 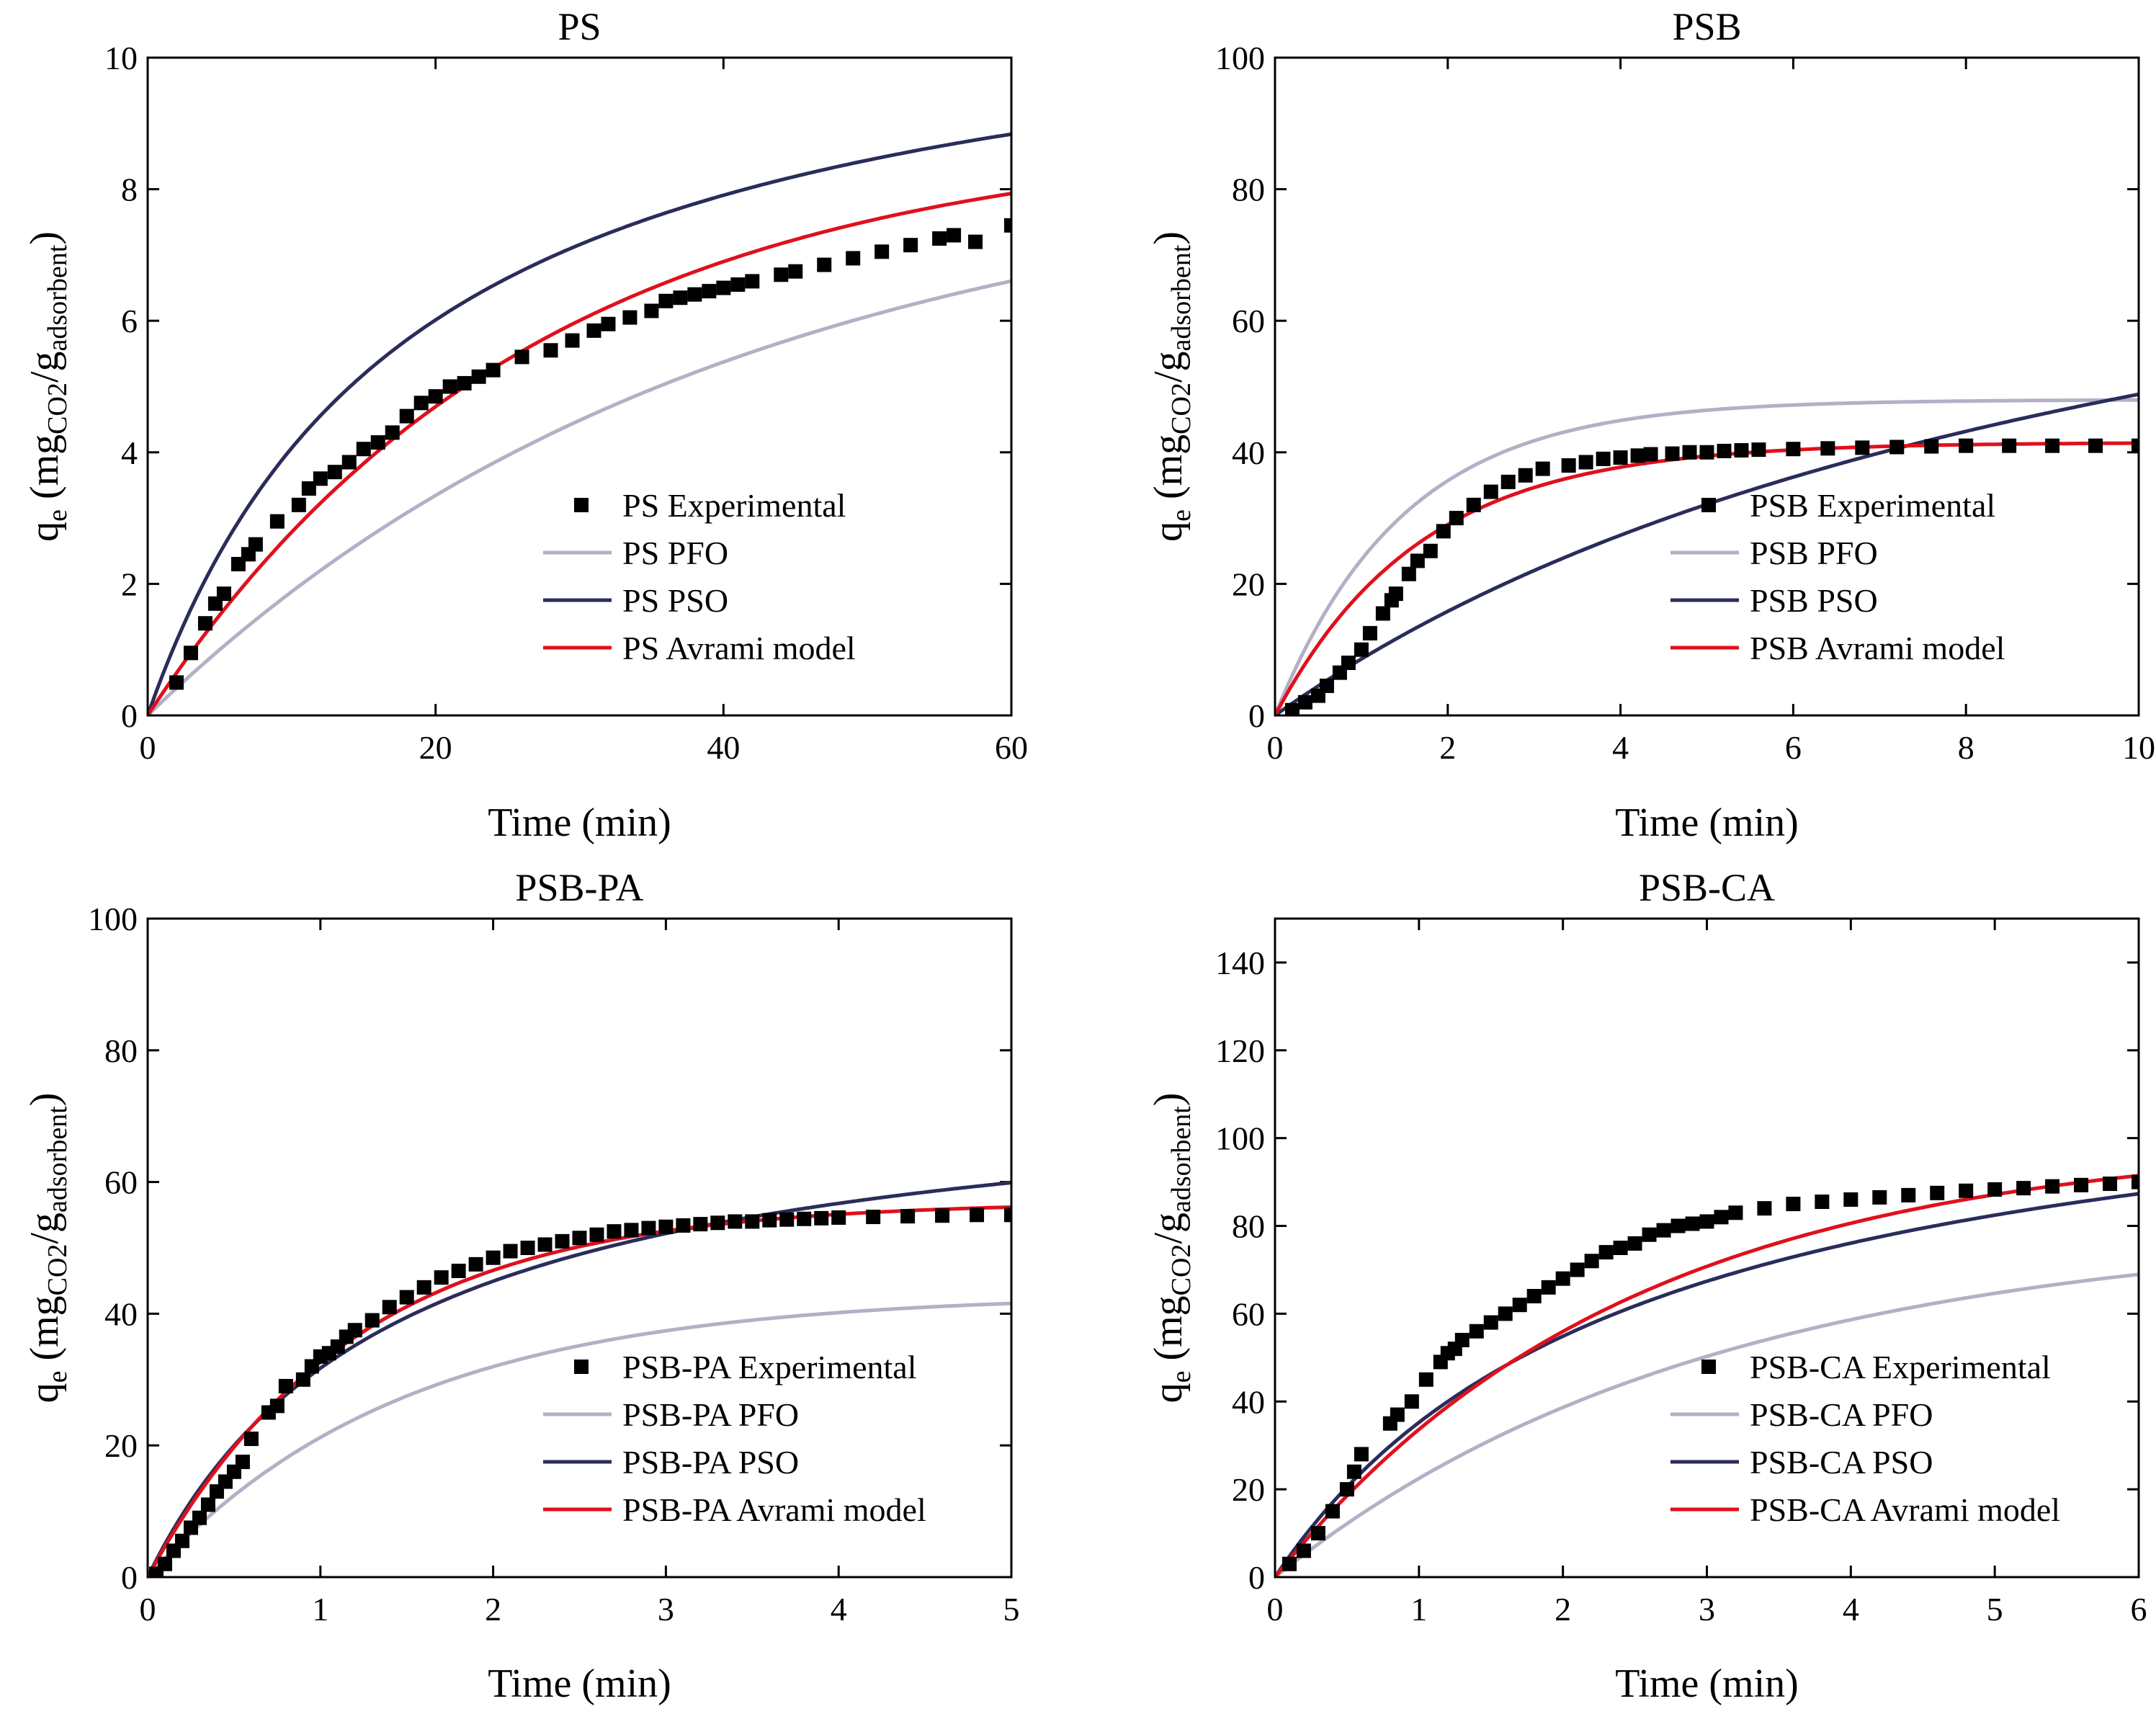 What do you see at coordinates (121, 1182) in the screenshot?
I see `y-tick-label: 60` at bounding box center [121, 1182].